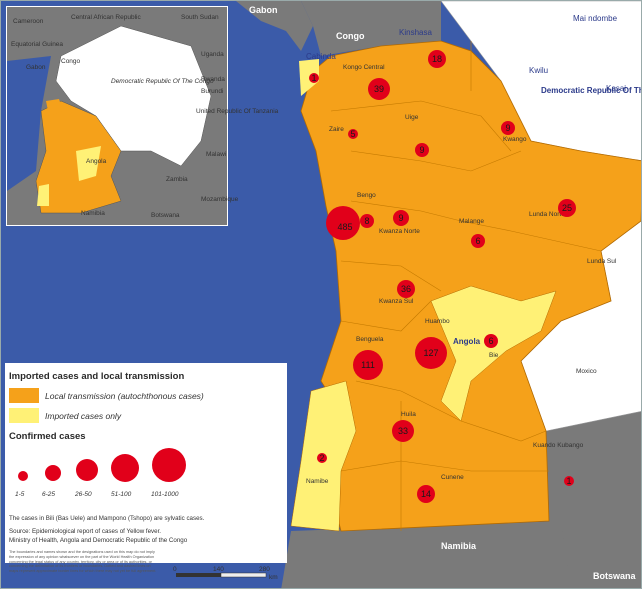 The height and width of the screenshot is (589, 642). What do you see at coordinates (366, 195) in the screenshot?
I see `province-label: Bengo` at bounding box center [366, 195].